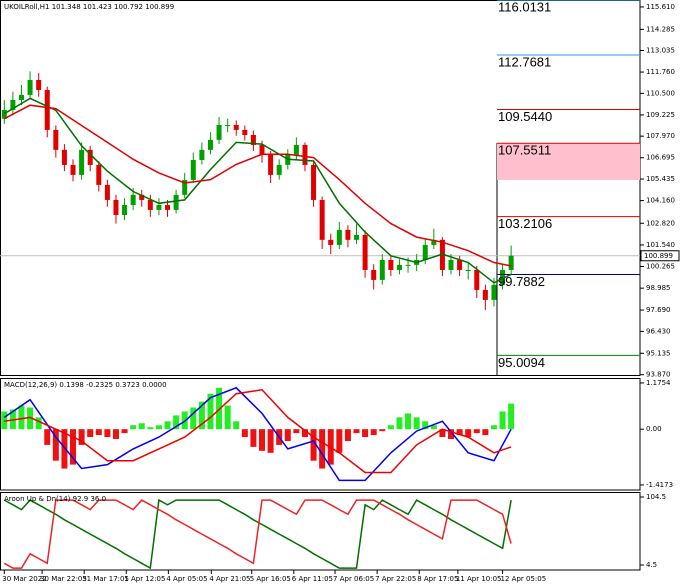 Image resolution: width=680 pixels, height=587 pixels. I want to click on y-tick-label: 100.265, so click(660, 266).